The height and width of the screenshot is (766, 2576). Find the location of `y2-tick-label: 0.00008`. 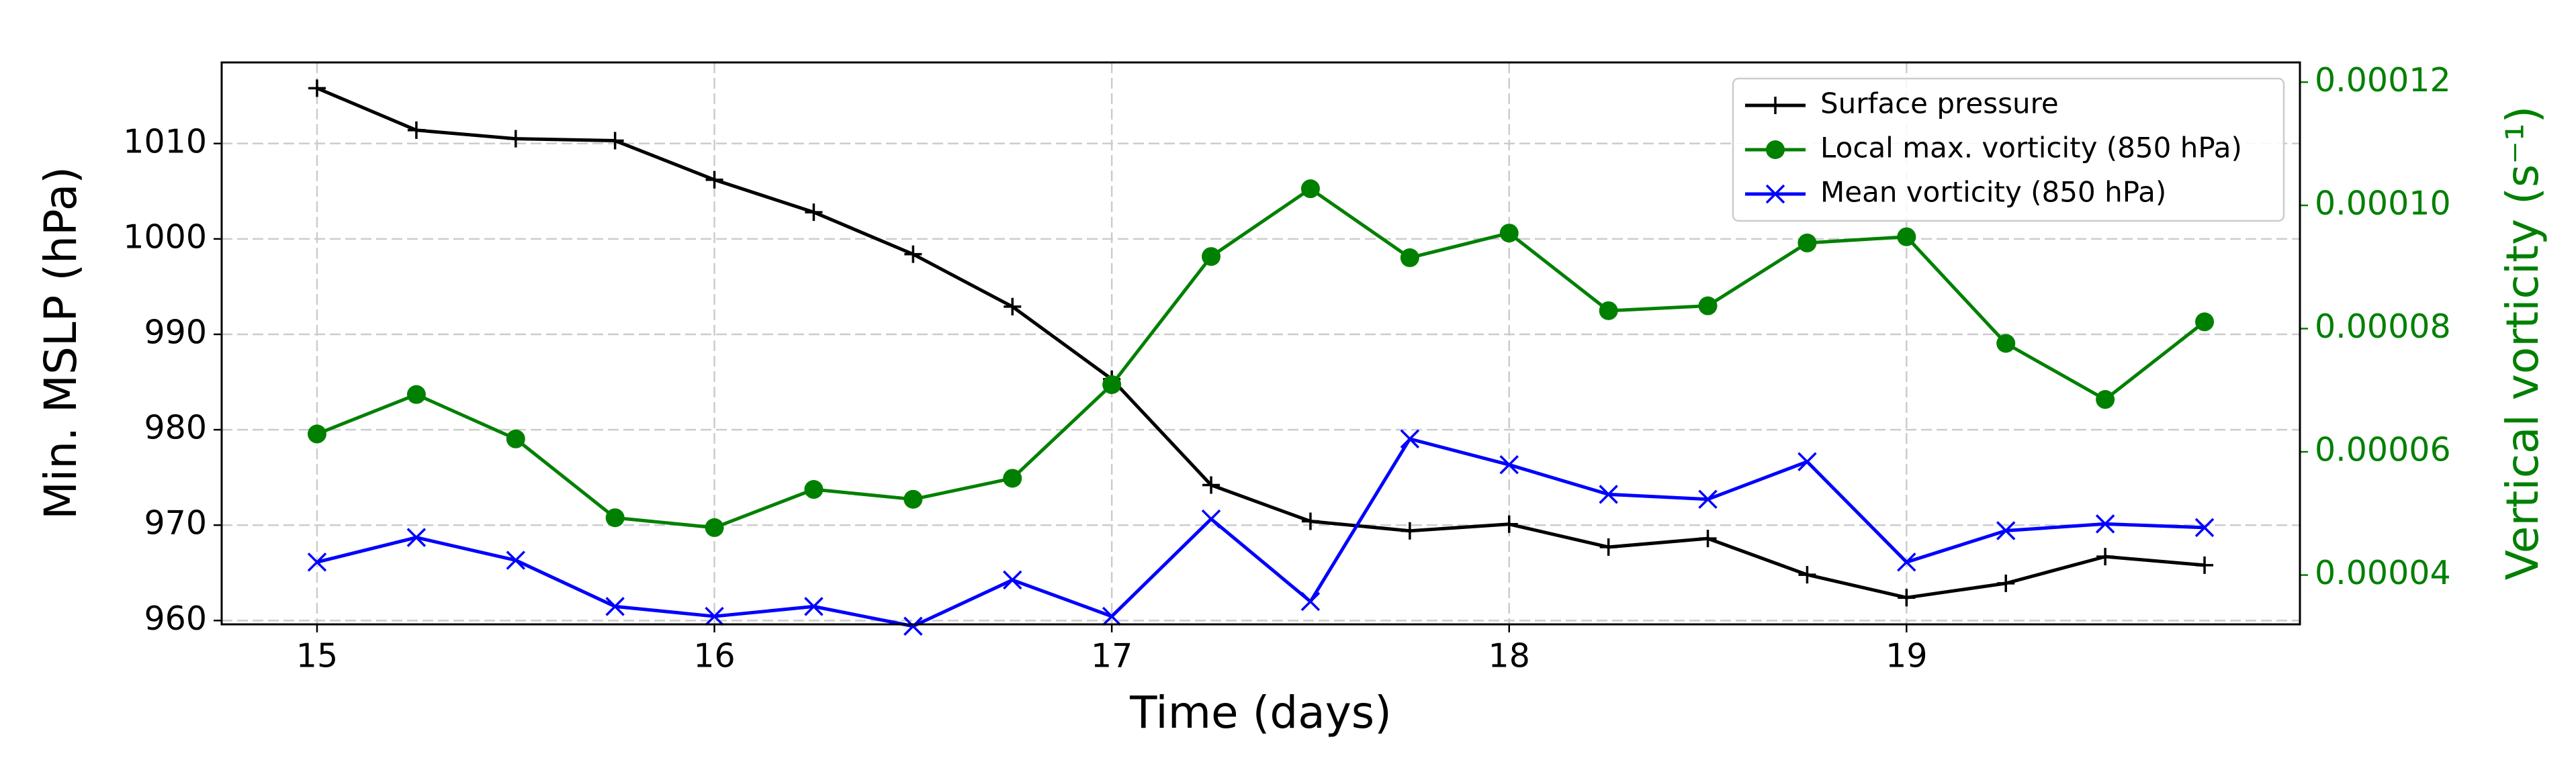

y2-tick-label: 0.00008 is located at coordinates (2383, 326).